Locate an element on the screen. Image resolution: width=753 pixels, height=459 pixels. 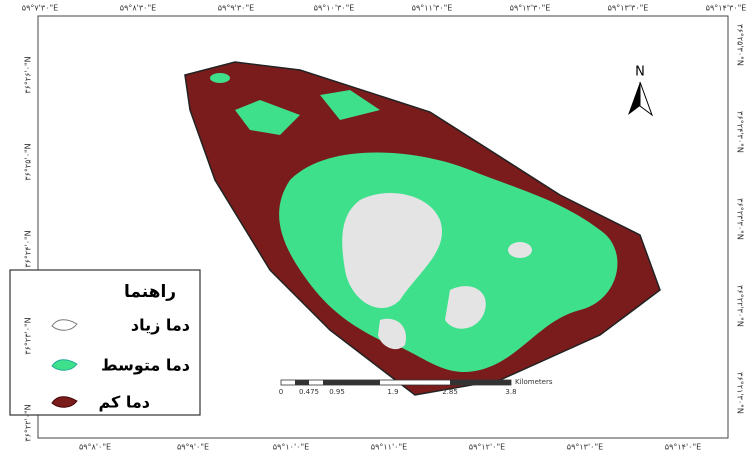
legend-box is located at coordinates (105, 342).